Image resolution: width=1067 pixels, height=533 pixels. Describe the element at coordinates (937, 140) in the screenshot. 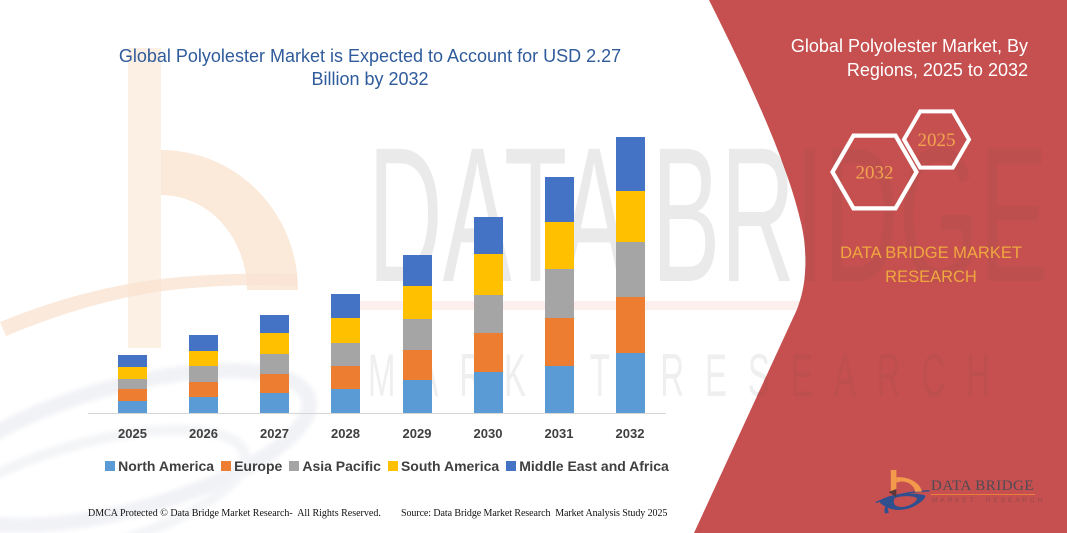

I see `svg-text: 2025` at that location.